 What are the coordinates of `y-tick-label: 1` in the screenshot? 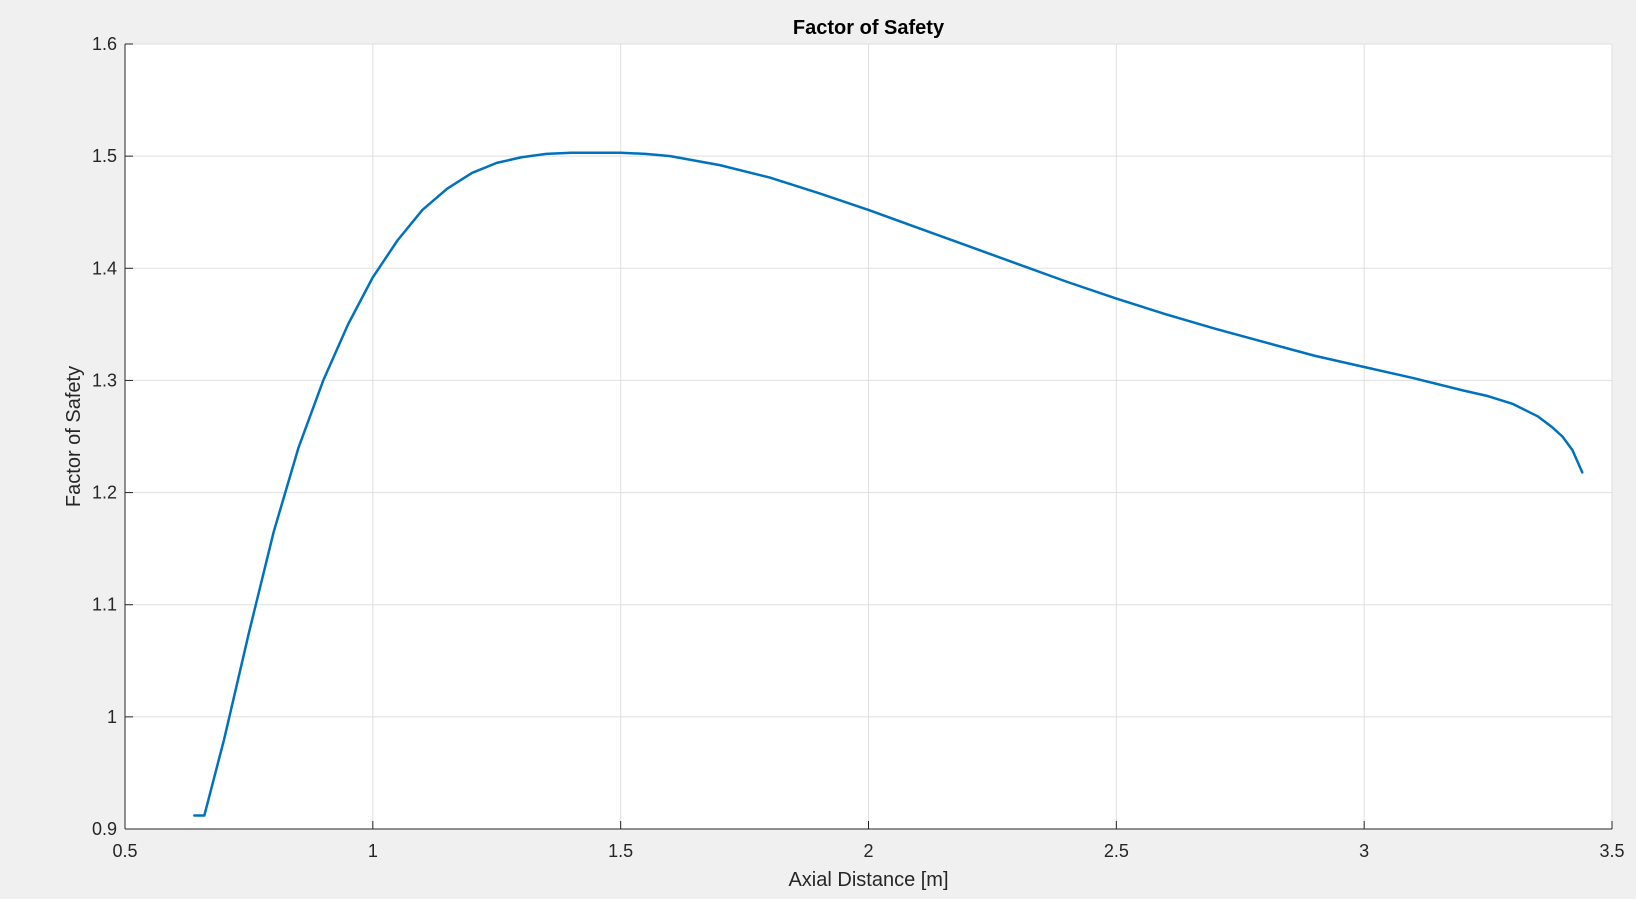 It's located at (112, 717).